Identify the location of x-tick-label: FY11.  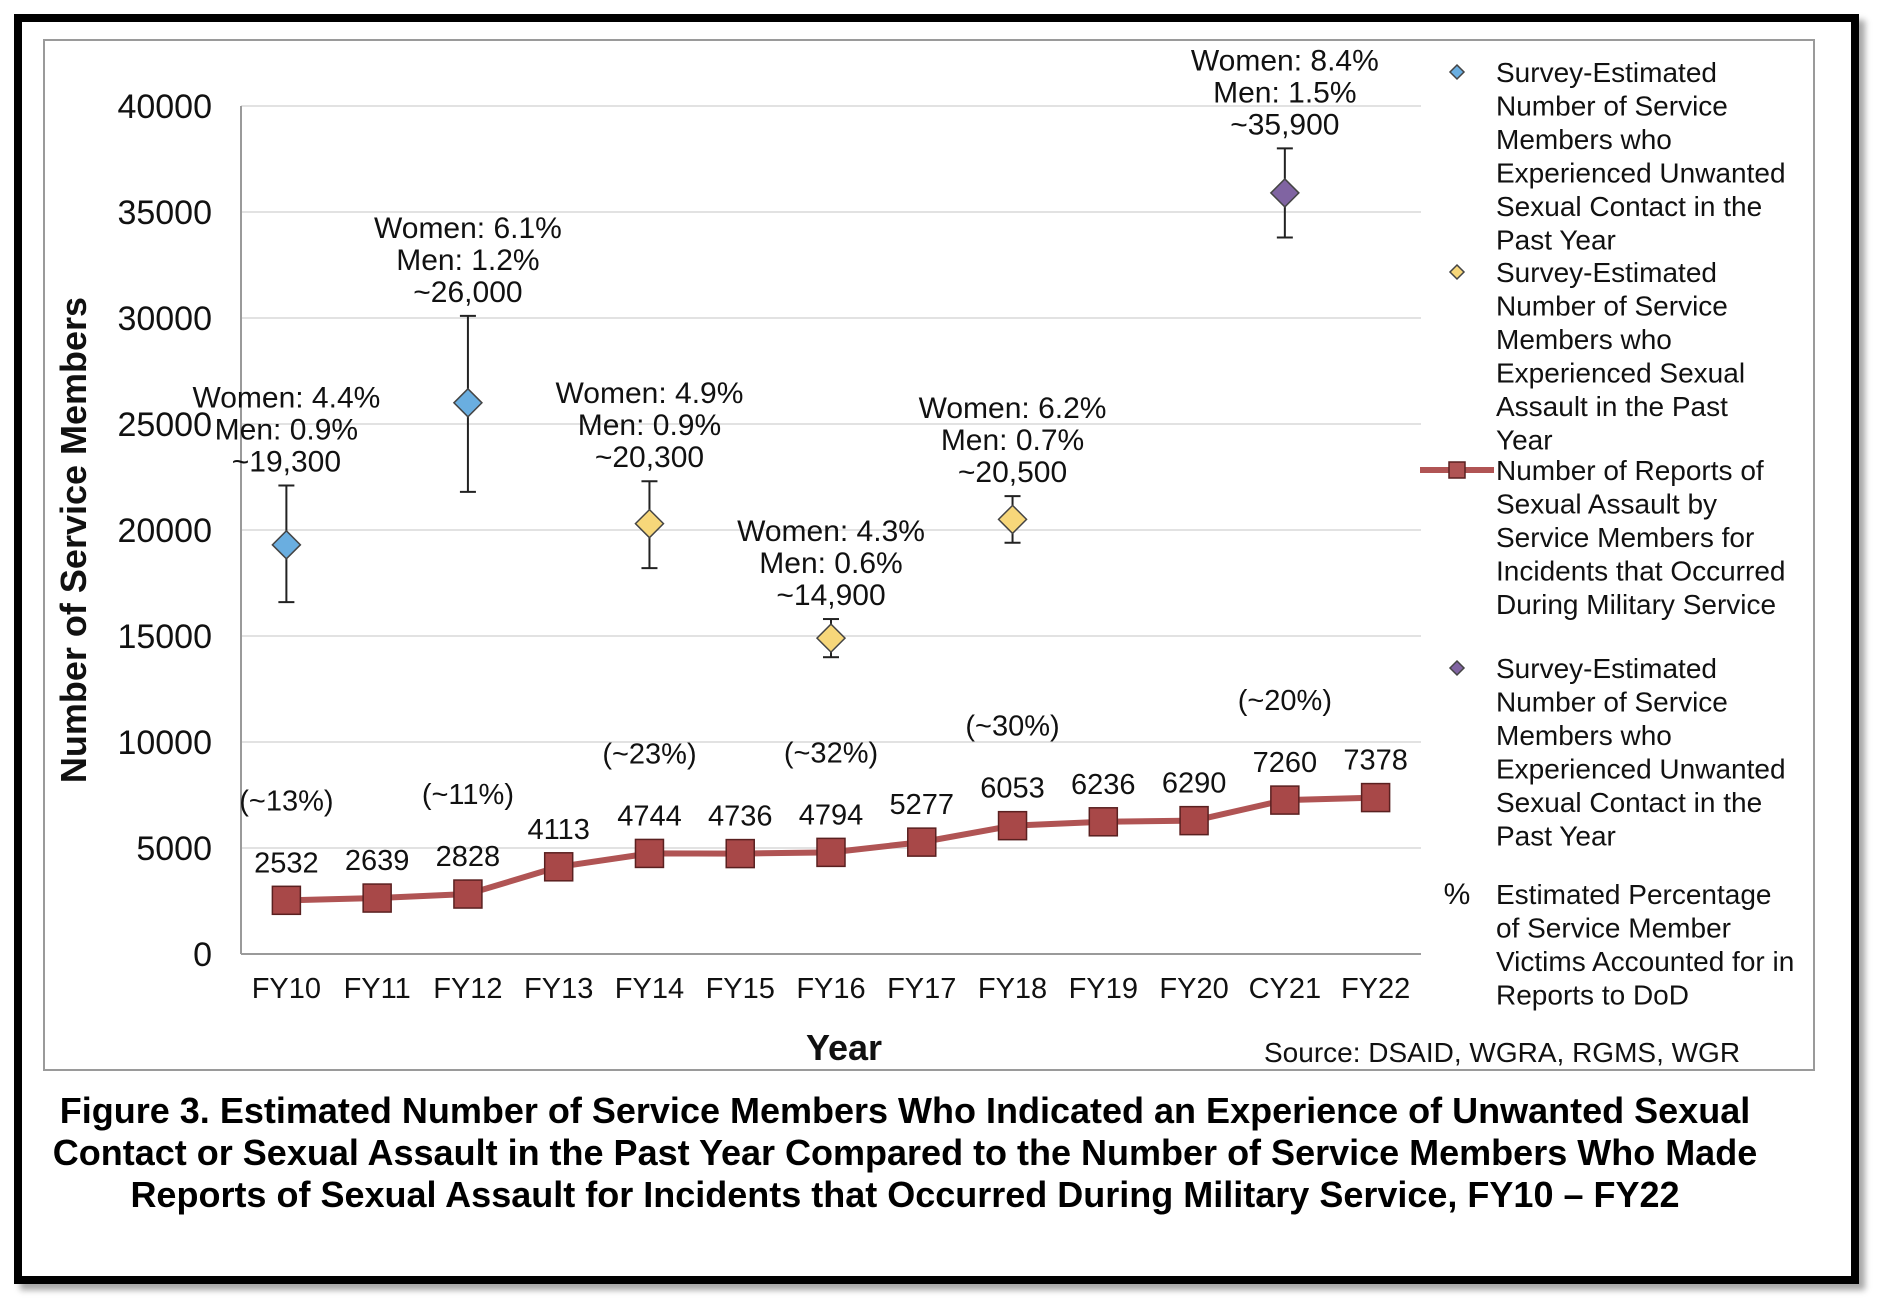
(377, 989).